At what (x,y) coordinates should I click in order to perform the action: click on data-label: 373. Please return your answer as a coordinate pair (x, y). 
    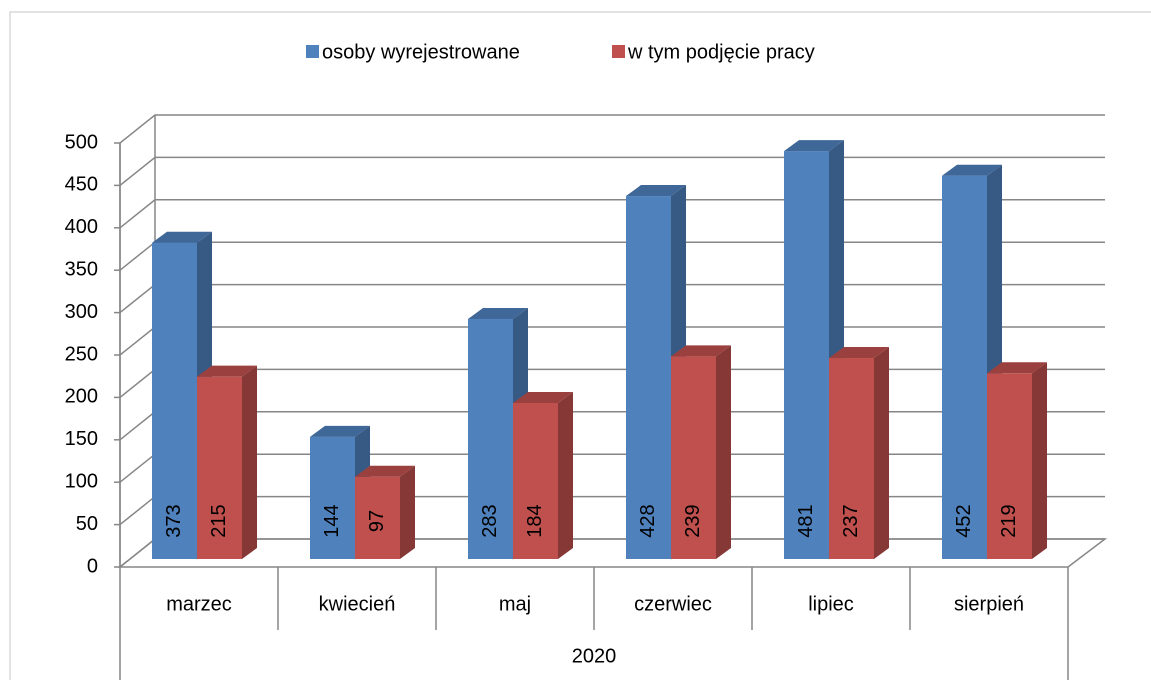
    Looking at the image, I should click on (174, 520).